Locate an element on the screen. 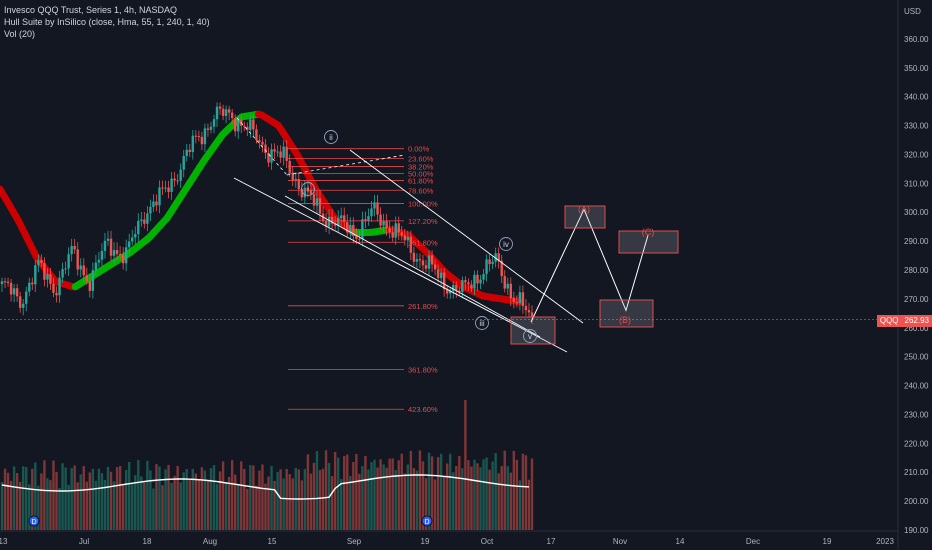  y-tick-label: 300.00 is located at coordinates (916, 212).